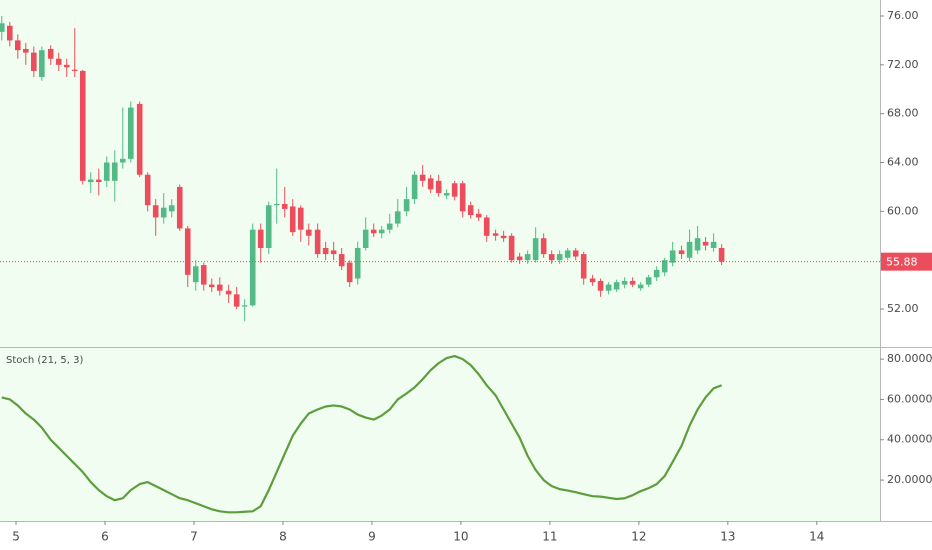 This screenshot has width=932, height=550. I want to click on x-tick-label: 6, so click(105, 537).